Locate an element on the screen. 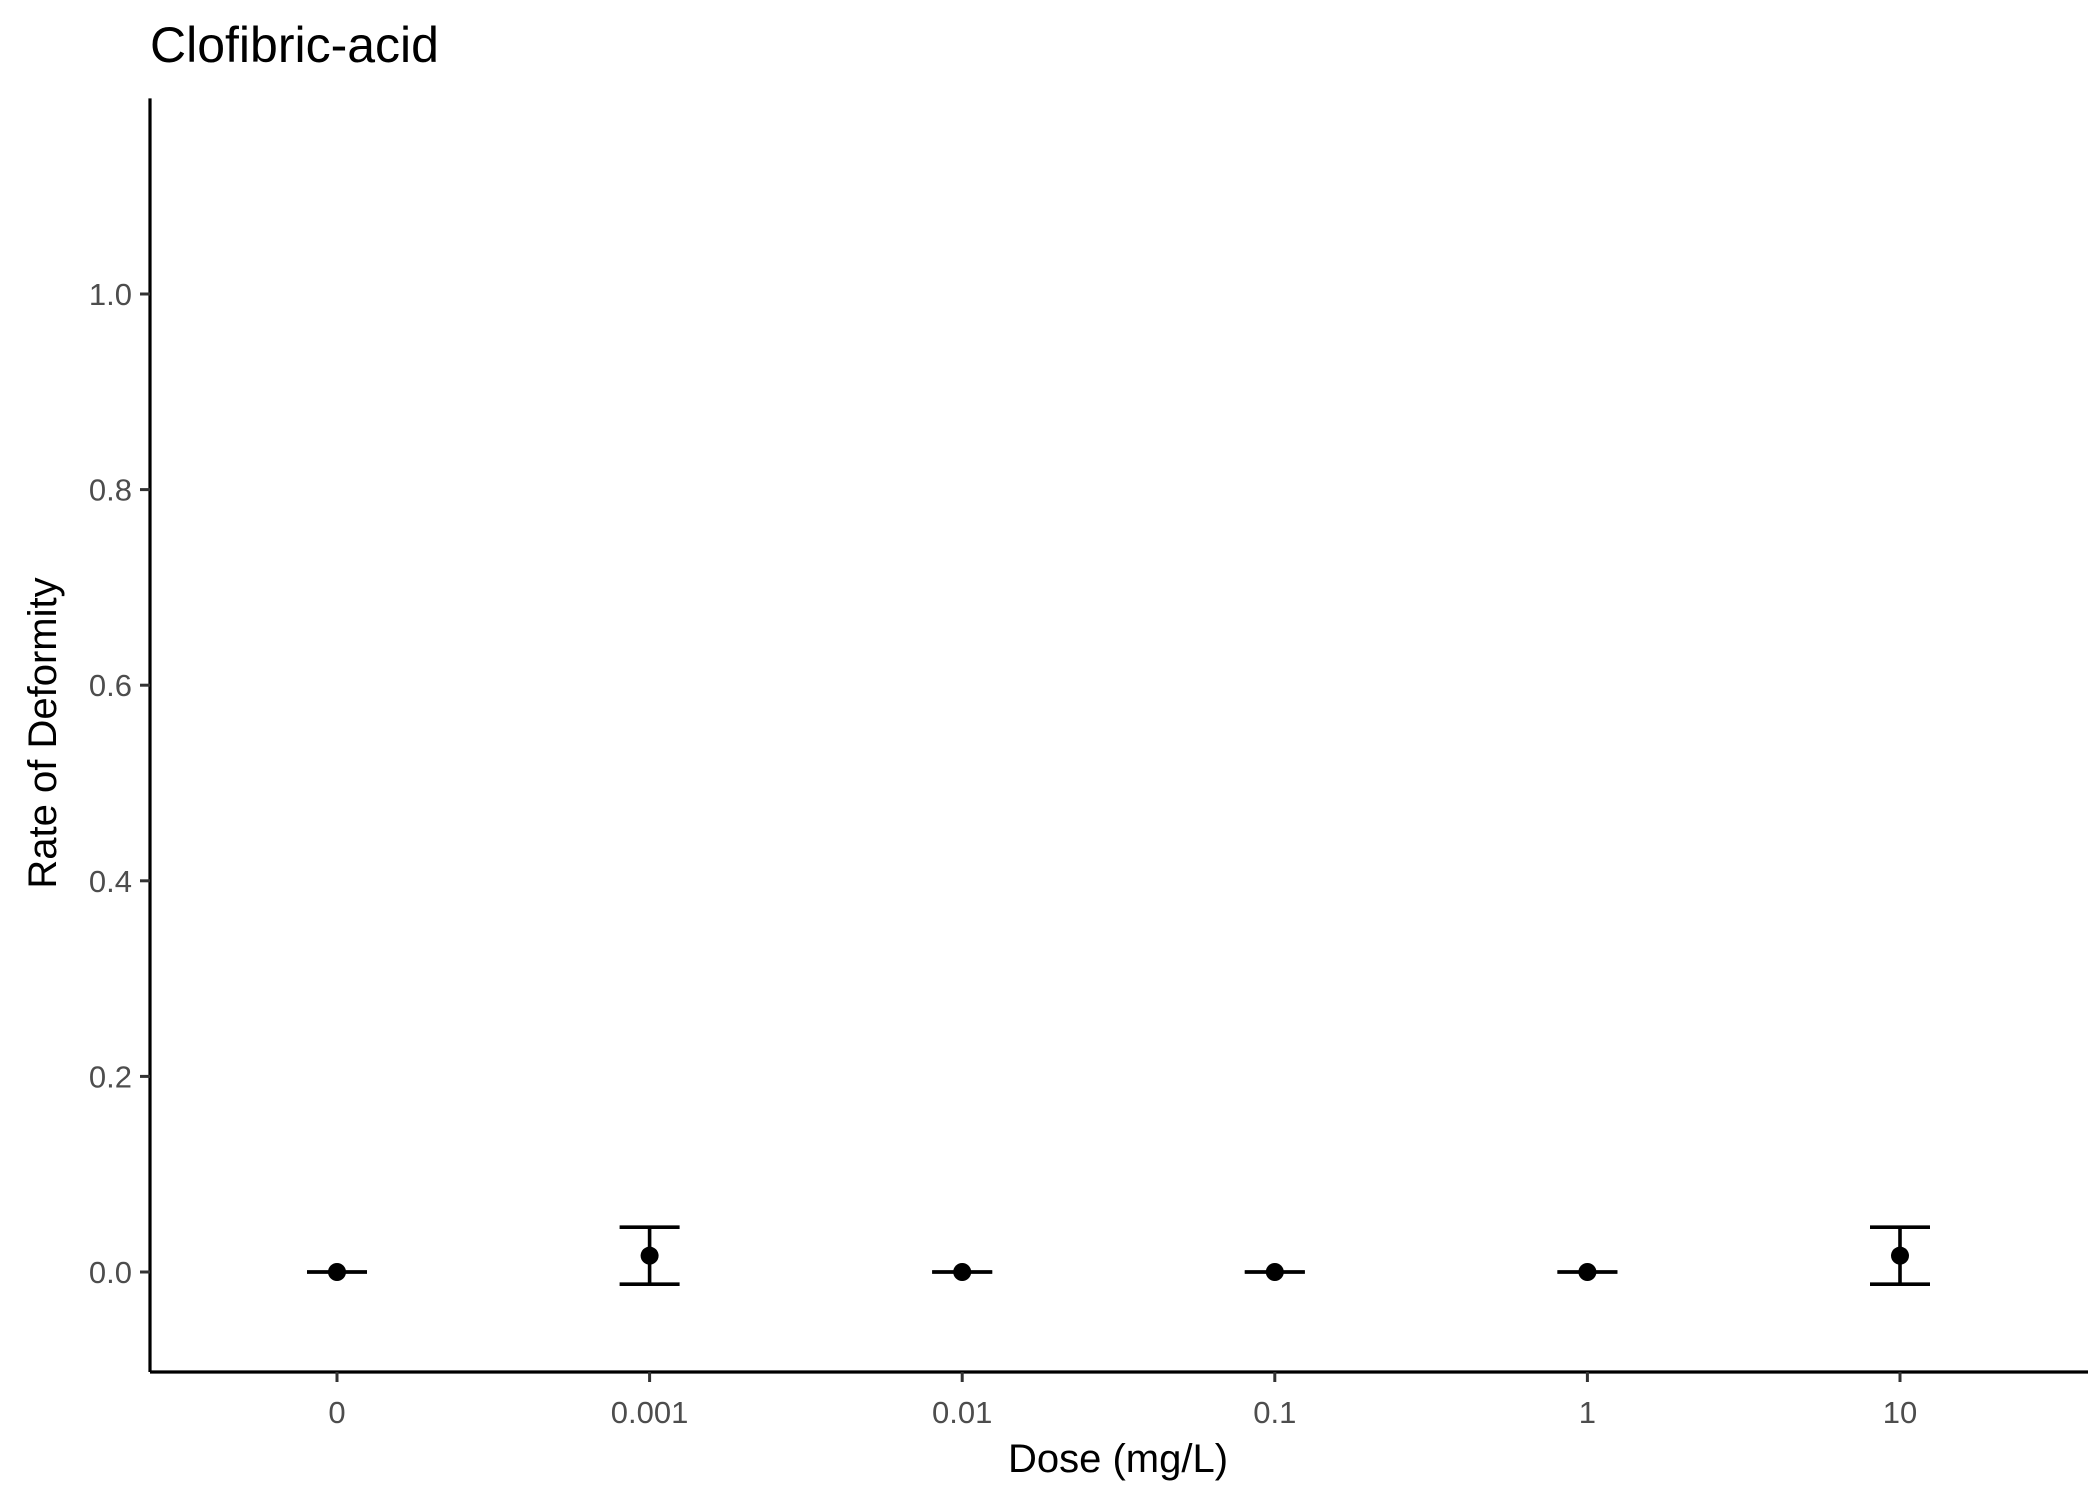  y-tick-label: 0.6 is located at coordinates (110, 685).